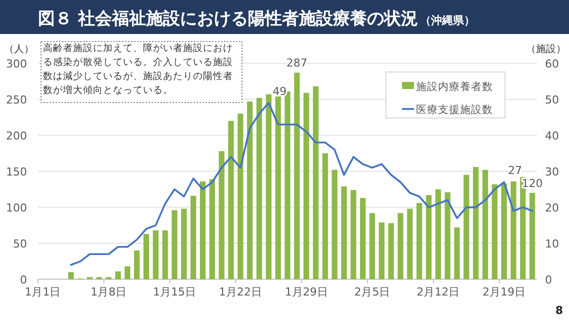 This screenshot has height=320, width=569. What do you see at coordinates (174, 291) in the screenshot?
I see `x-tick-label: 1月15日` at bounding box center [174, 291].